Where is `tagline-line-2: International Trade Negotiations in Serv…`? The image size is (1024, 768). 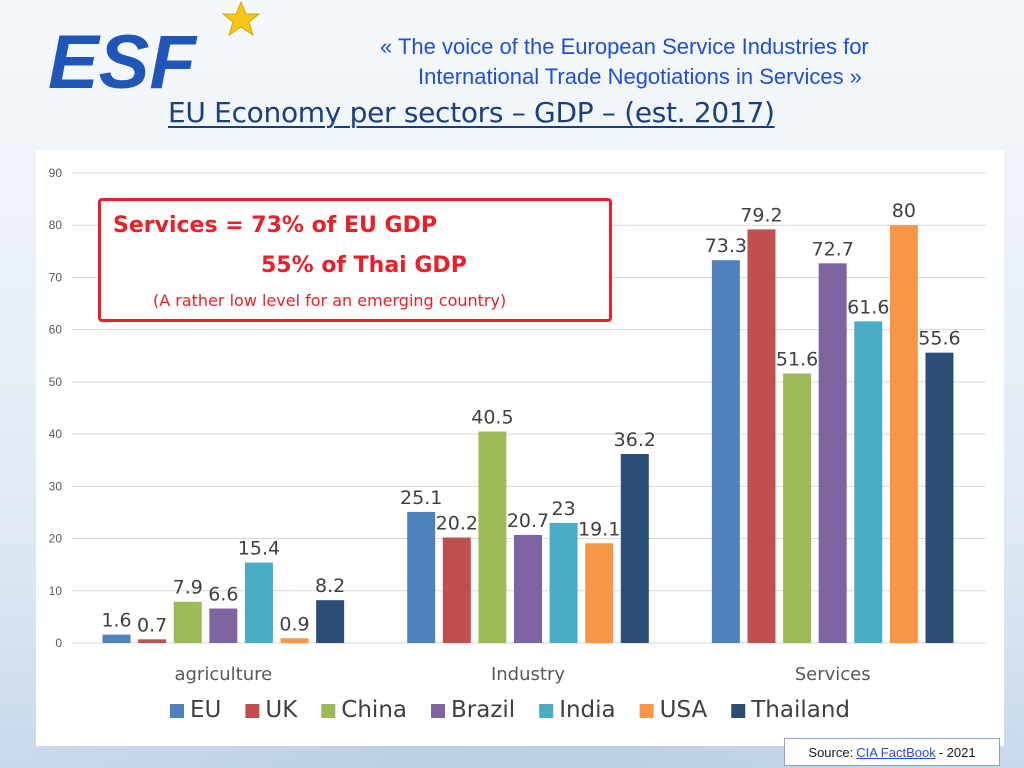
tagline-line-2: International Trade Negotiations in Serv… is located at coordinates (640, 76).